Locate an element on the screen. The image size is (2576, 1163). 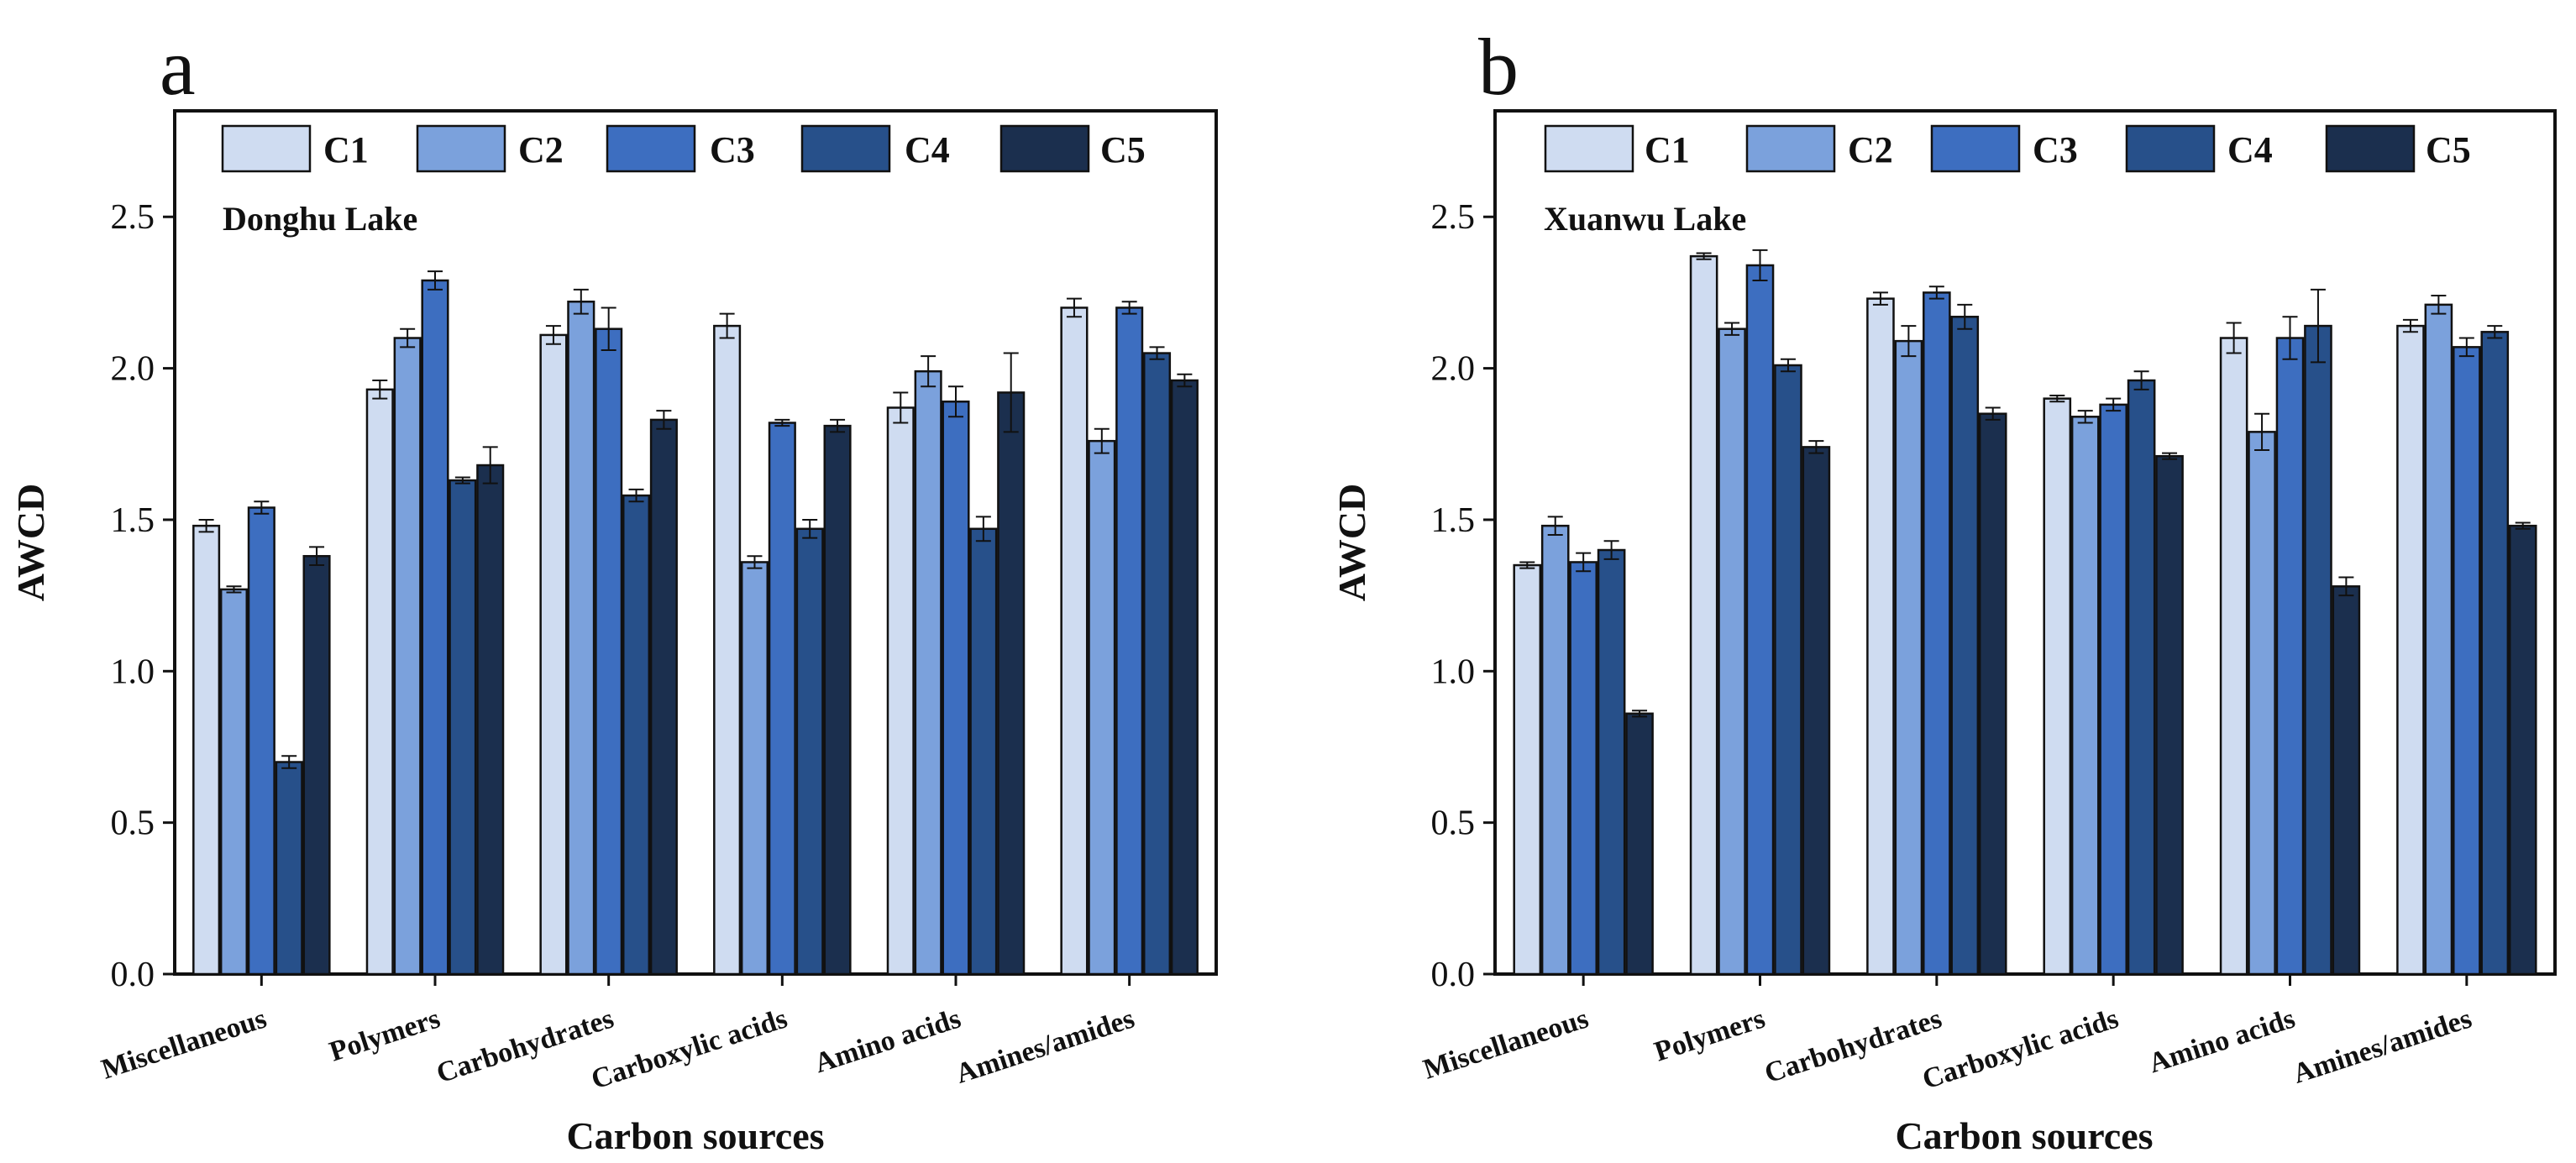
legend-swatch-c3 is located at coordinates (1975, 149).